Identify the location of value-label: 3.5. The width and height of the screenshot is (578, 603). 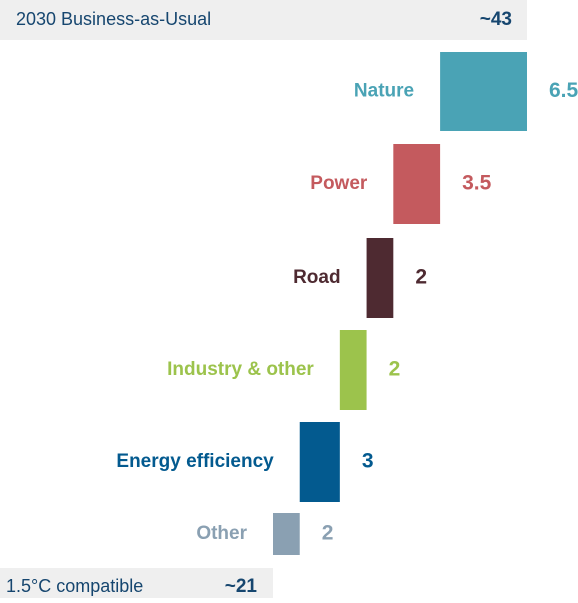
(477, 183).